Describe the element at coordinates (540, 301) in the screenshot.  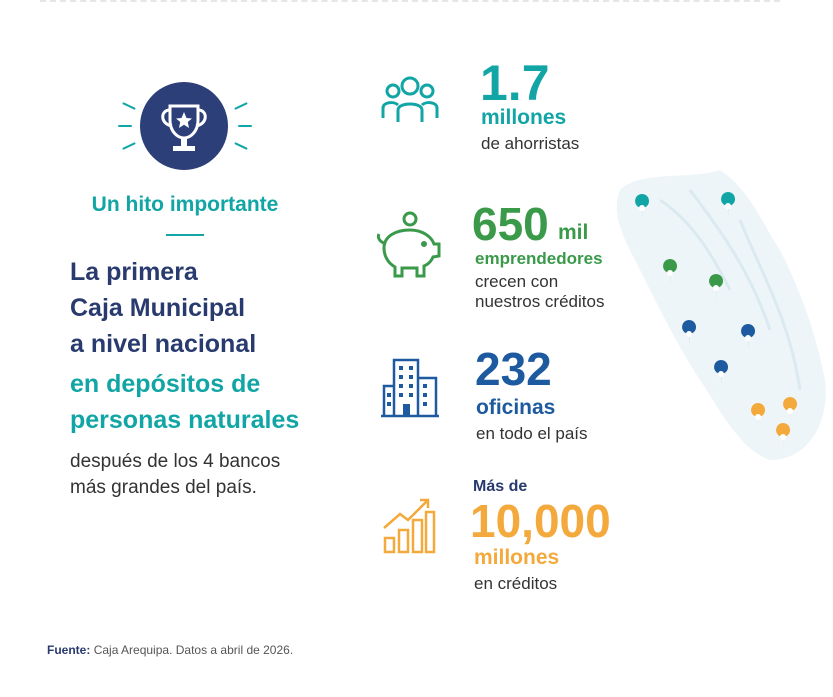
I see `entrepreneurs-label-line: nuestros créditos` at that location.